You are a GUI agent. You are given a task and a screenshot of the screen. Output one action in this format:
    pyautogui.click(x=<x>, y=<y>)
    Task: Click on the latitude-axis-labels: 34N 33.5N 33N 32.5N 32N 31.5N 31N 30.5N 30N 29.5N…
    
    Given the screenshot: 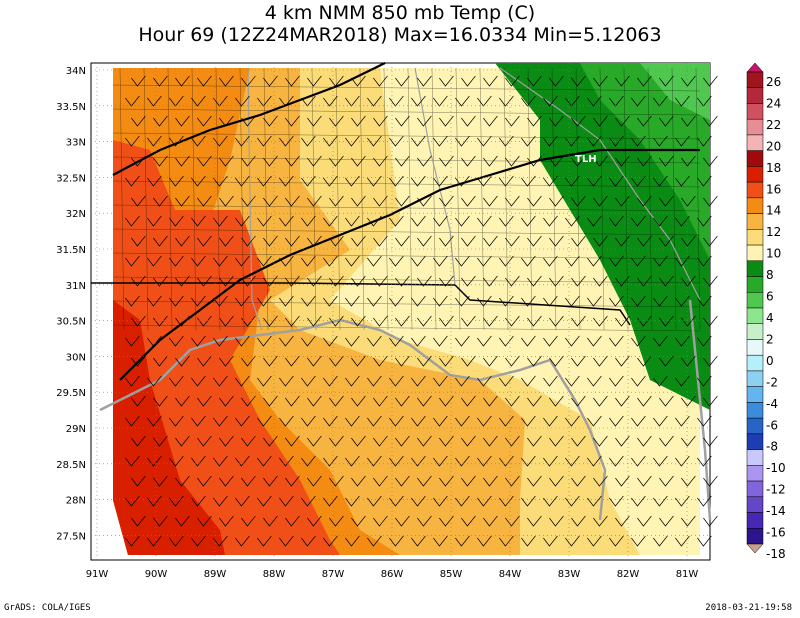 What is the action you would take?
    pyautogui.click(x=71, y=304)
    